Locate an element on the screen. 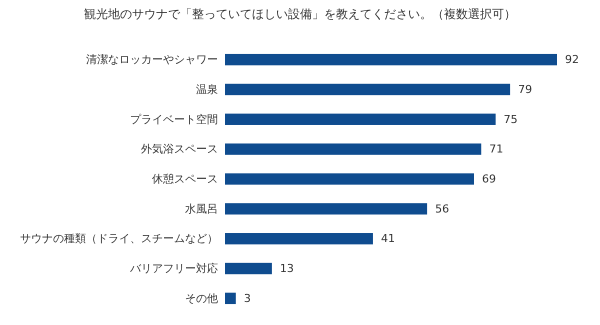 Image resolution: width=600 pixels, height=325 pixels. data-label: 71 is located at coordinates (496, 149).